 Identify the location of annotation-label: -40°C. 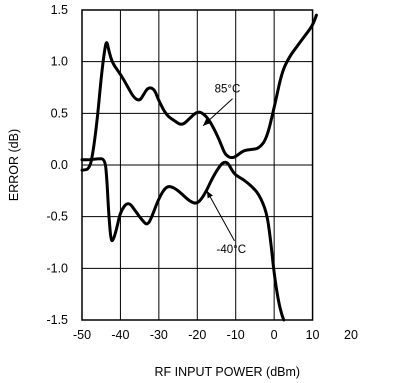
(232, 250).